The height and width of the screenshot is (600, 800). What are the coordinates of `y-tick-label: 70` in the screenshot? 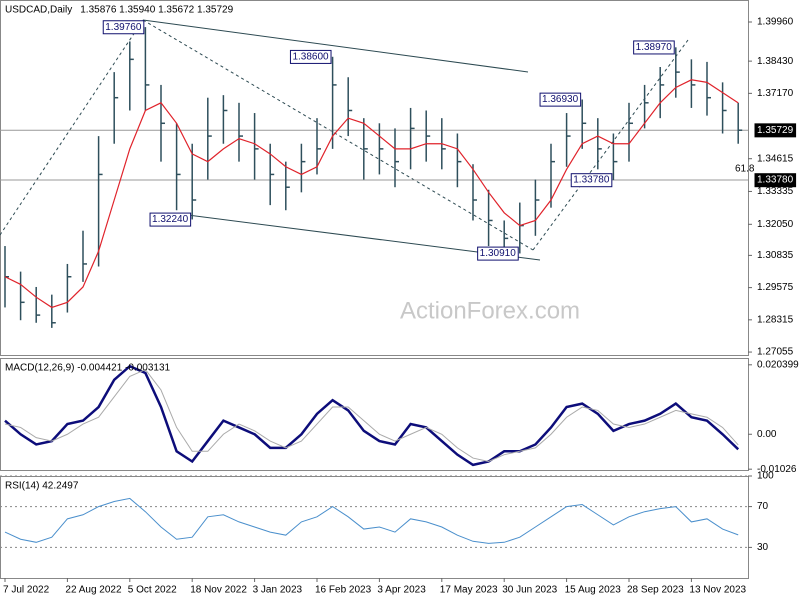 It's located at (763, 506).